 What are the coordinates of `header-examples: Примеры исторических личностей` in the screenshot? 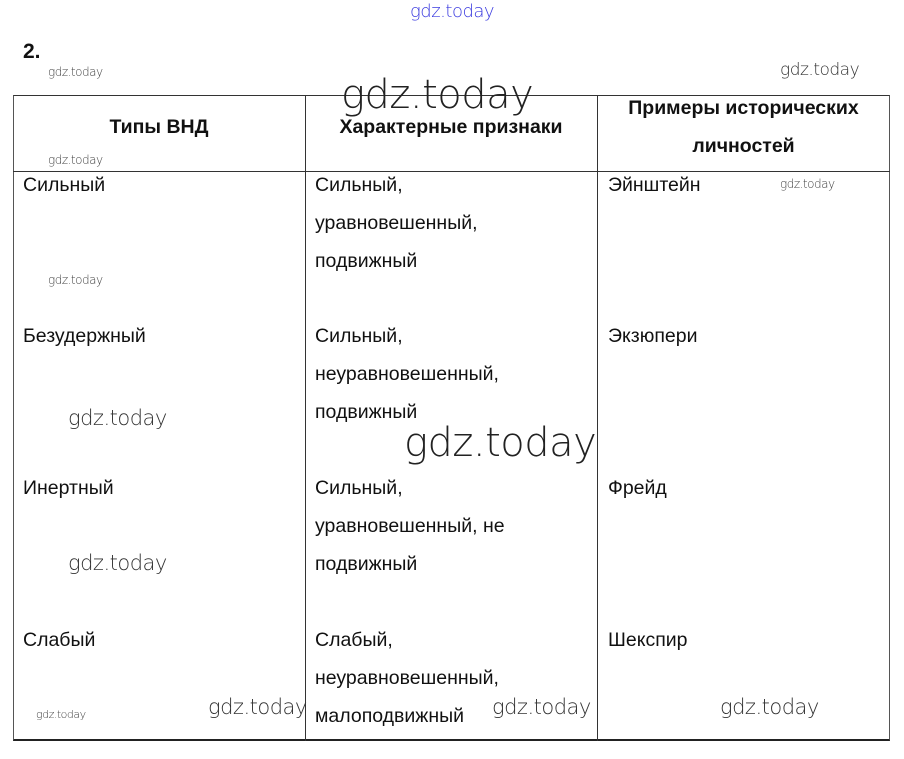 It's located at (743, 127).